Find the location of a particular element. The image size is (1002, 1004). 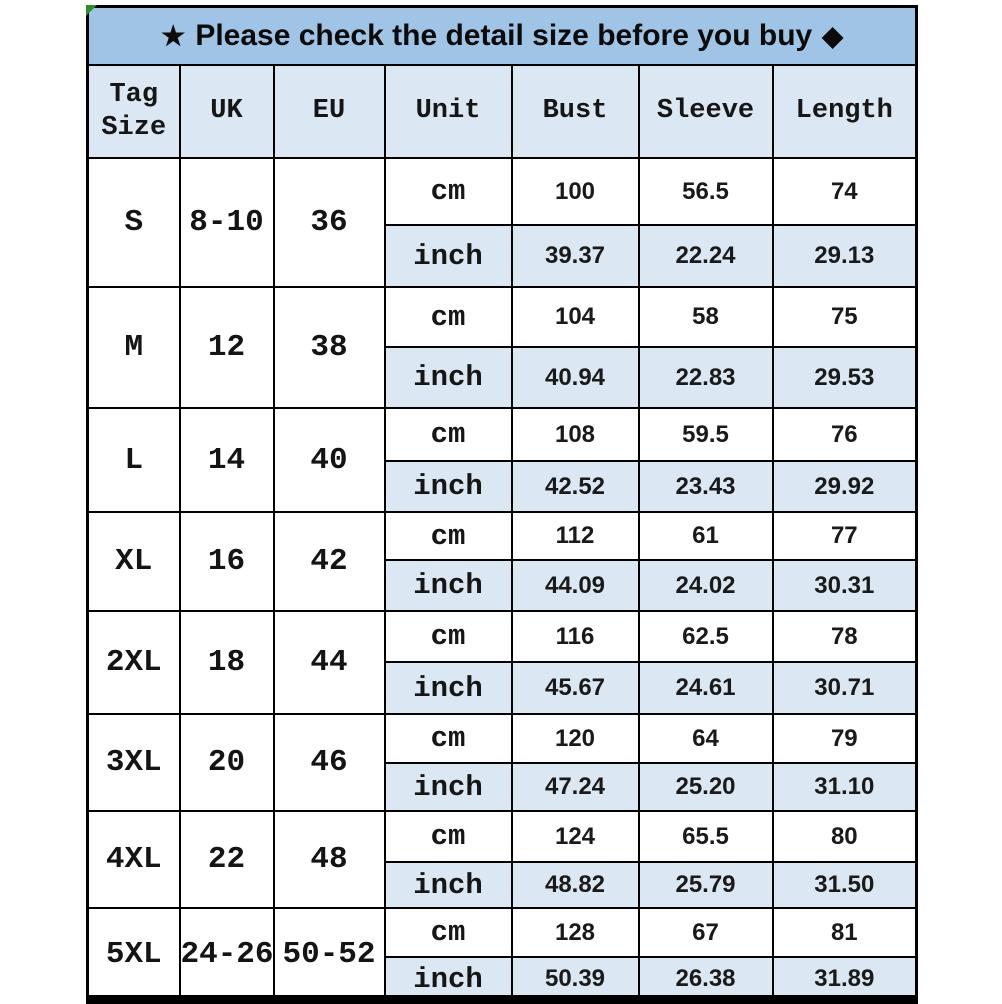

row-4xl-cm: 4XL 22 48 cm 124 65.5 80 is located at coordinates (502, 859).